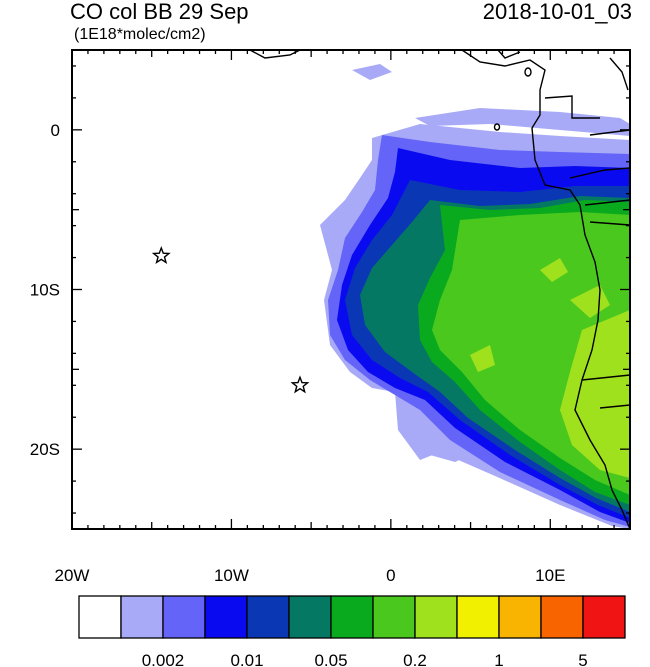 The image size is (650, 667). I want to click on colorbar-label: 0.01, so click(246, 659).